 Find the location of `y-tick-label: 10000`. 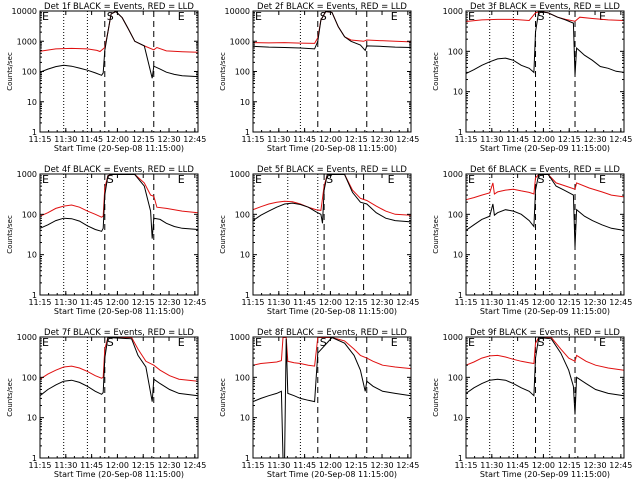

y-tick-label: 10000 is located at coordinates (24, 11).